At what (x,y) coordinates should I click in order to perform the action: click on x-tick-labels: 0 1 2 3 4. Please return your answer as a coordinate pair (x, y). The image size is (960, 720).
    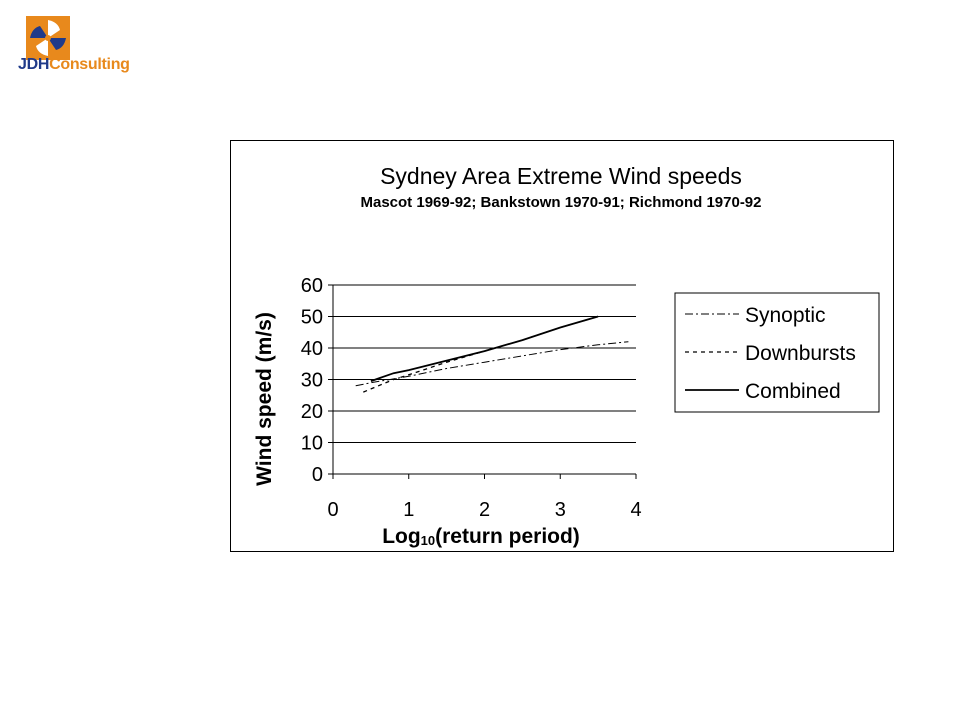
    Looking at the image, I should click on (484, 510).